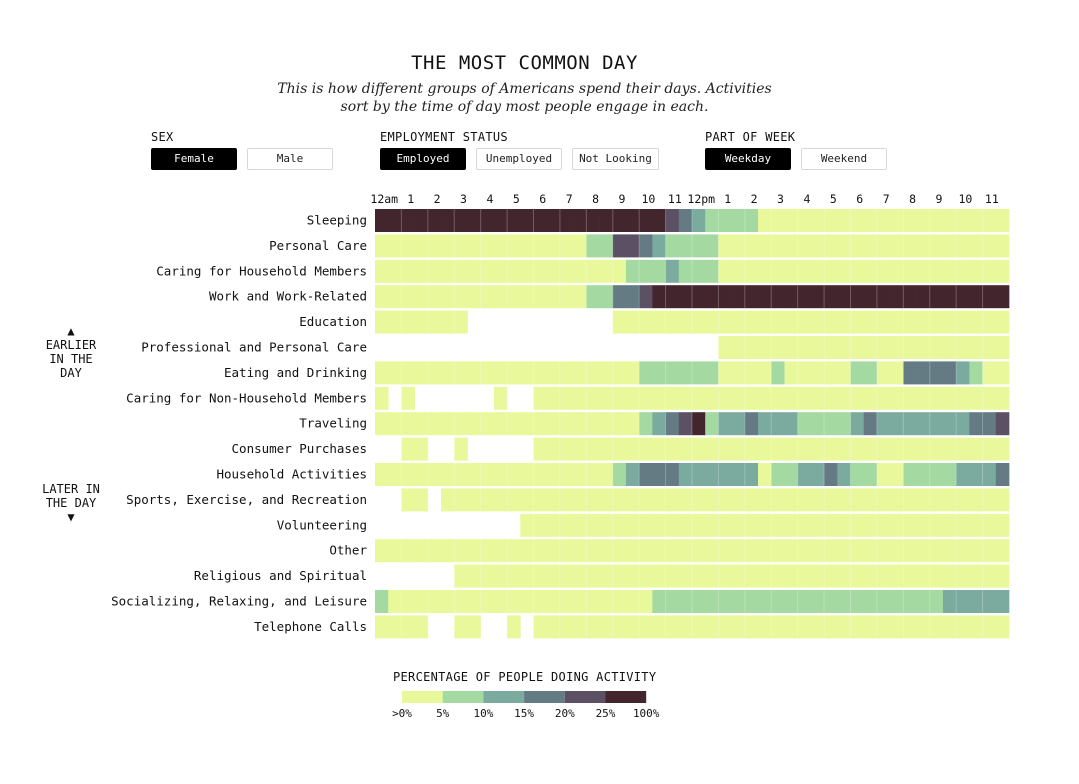 The height and width of the screenshot is (784, 1079). What do you see at coordinates (750, 137) in the screenshot?
I see `week-filter-label: PART OF WEEK` at bounding box center [750, 137].